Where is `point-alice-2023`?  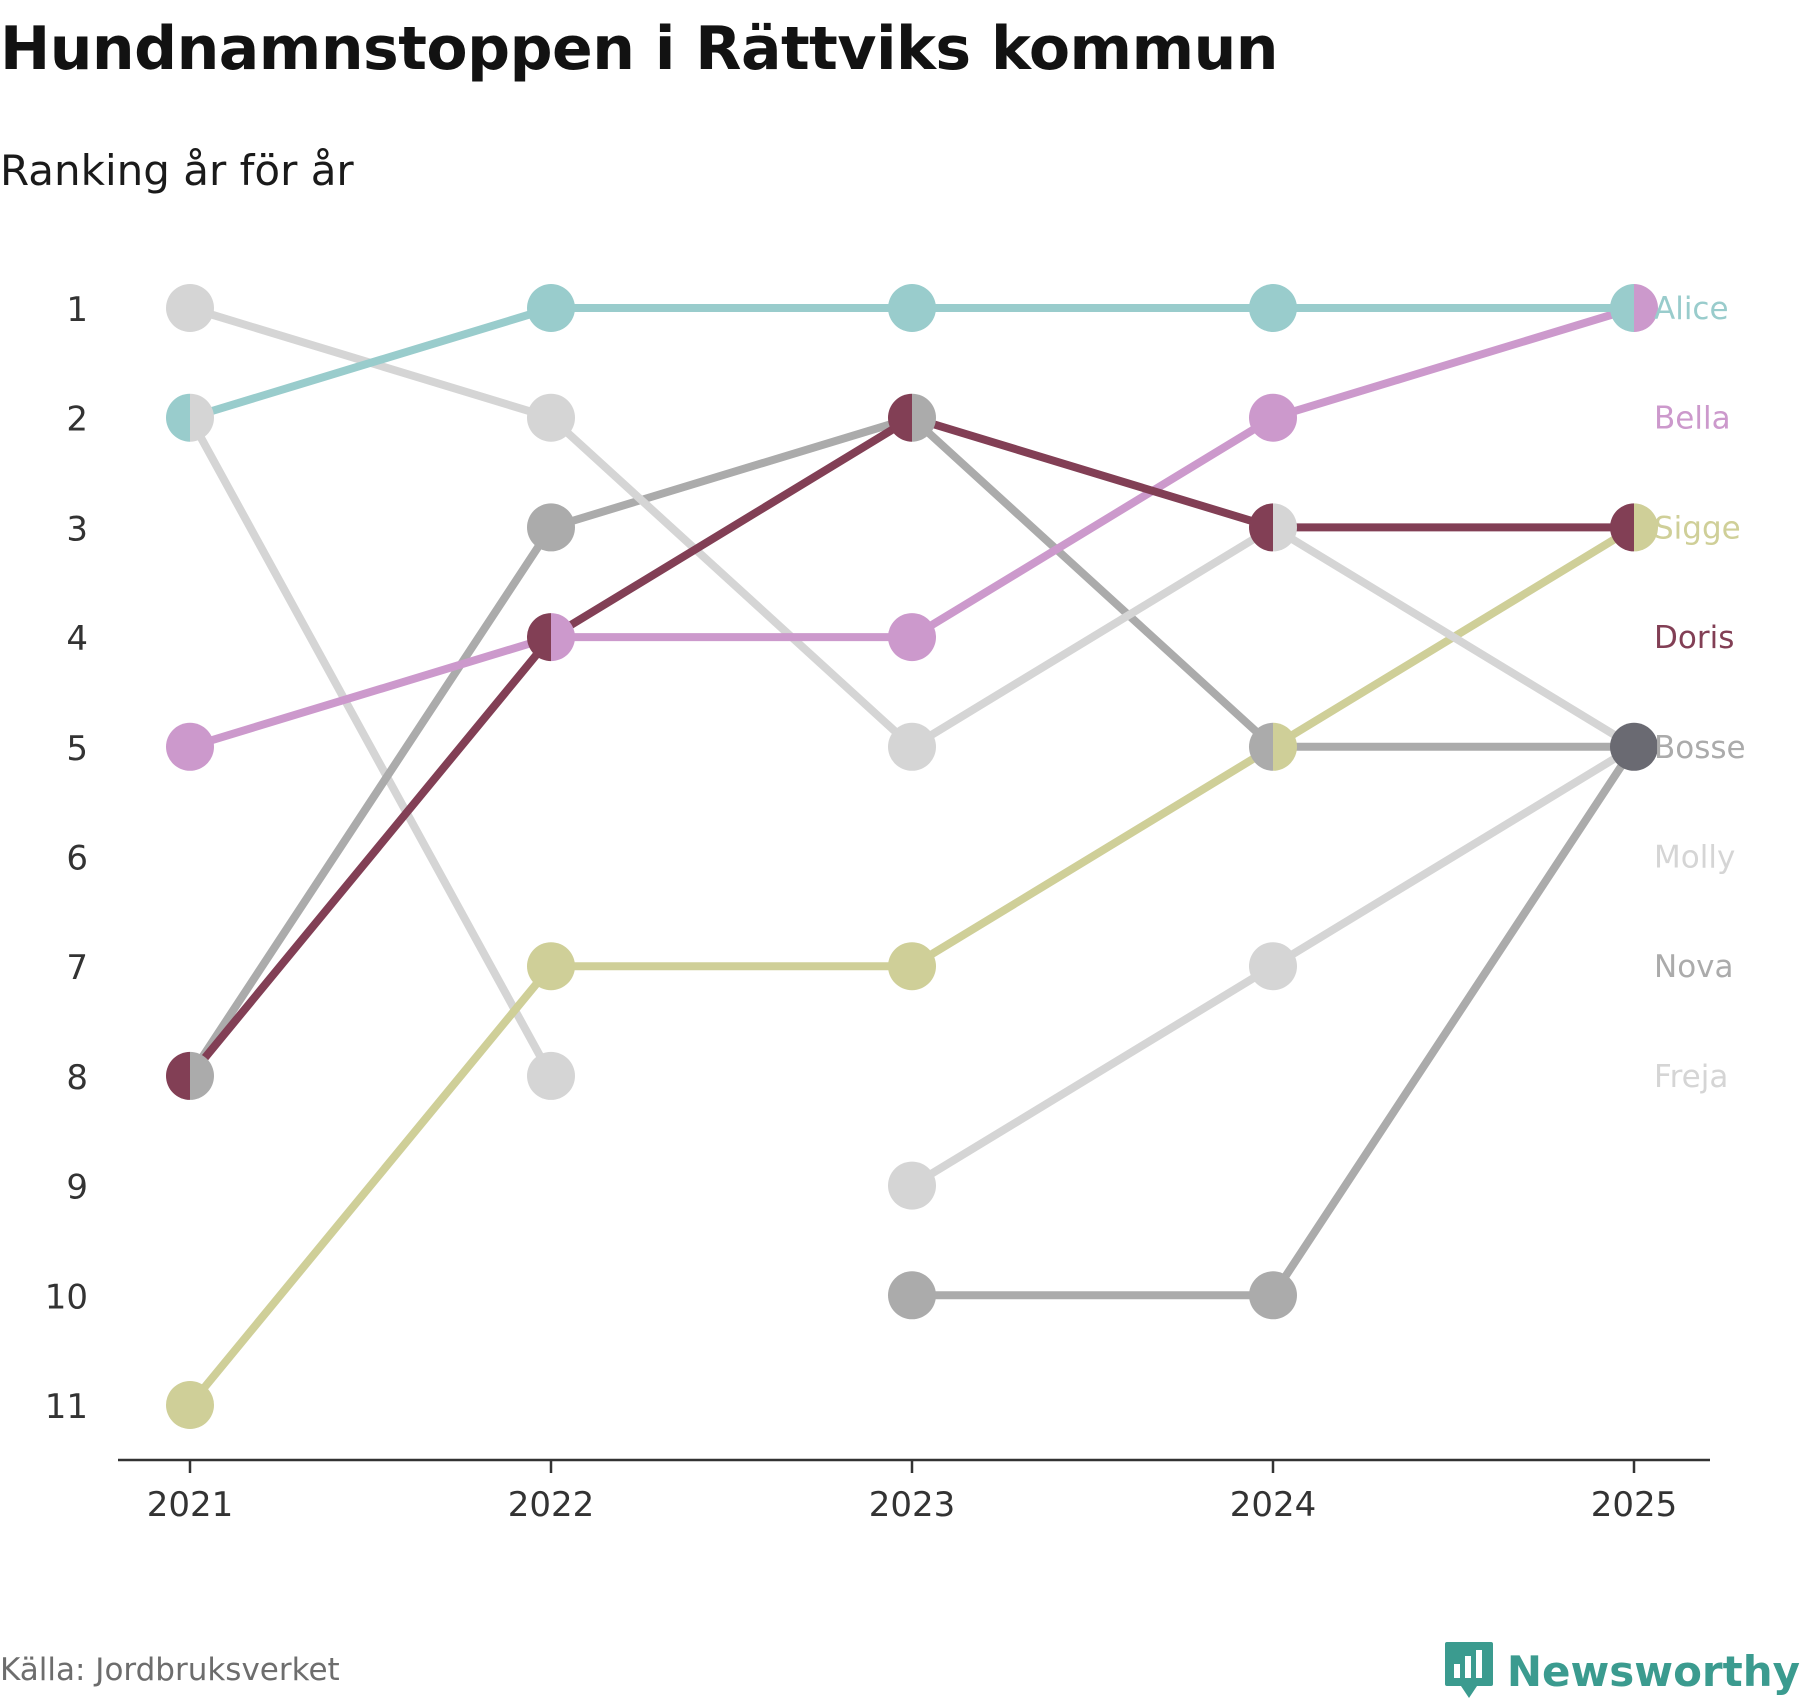
point-alice-2023 is located at coordinates (912, 308).